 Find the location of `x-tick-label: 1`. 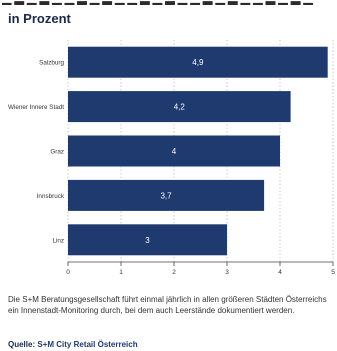

x-tick-label: 1 is located at coordinates (121, 272).